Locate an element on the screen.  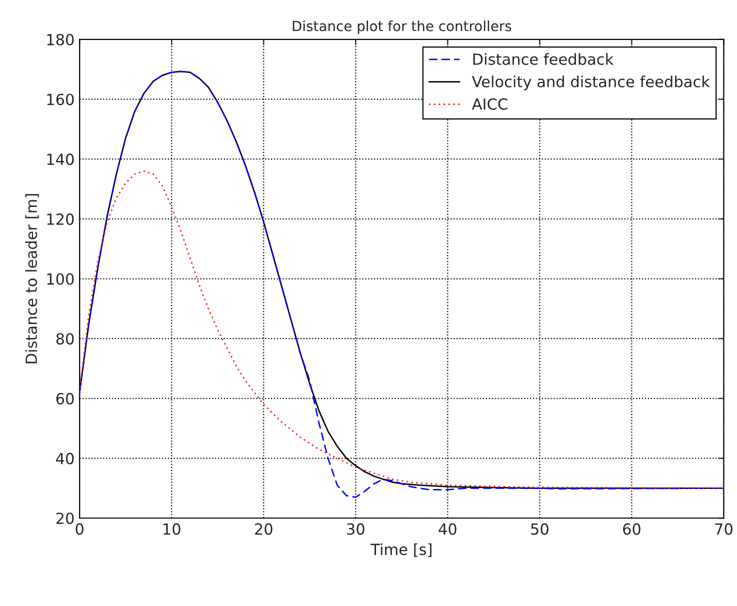
y-tick-label: 140 is located at coordinates (60, 160).